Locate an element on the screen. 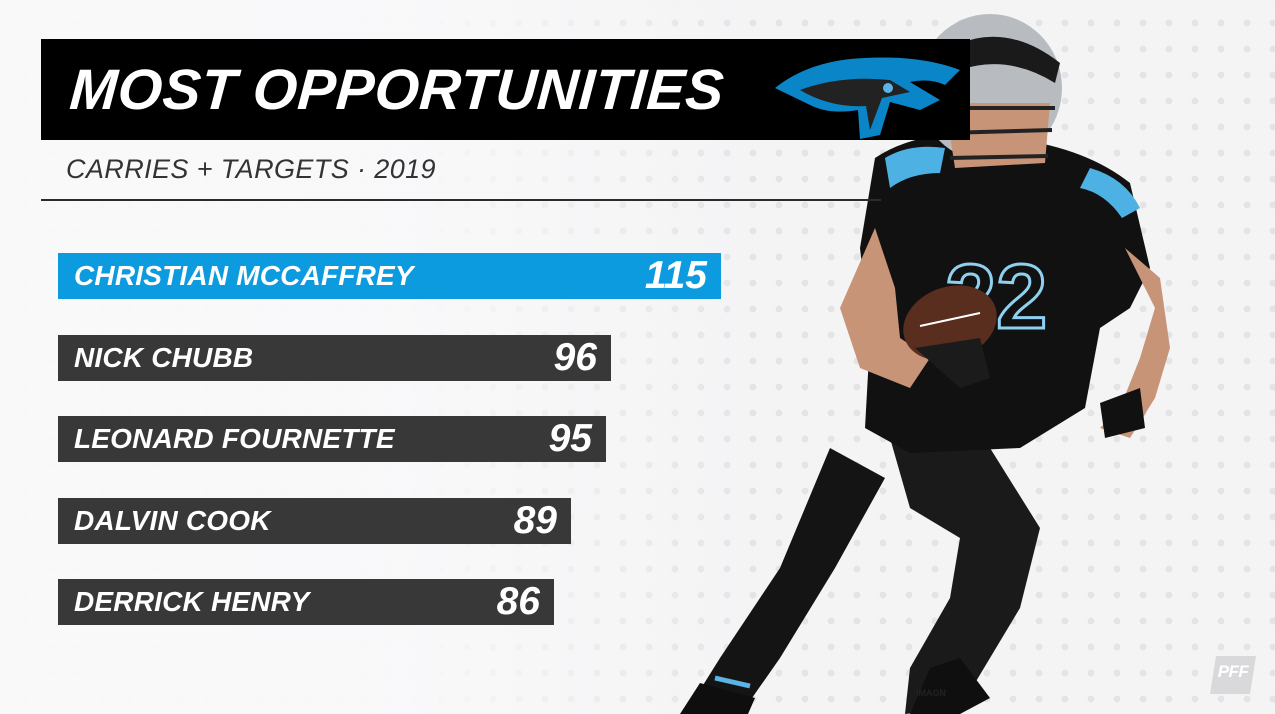 This screenshot has width=1275, height=714. panthers-logo-icon is located at coordinates (867, 98).